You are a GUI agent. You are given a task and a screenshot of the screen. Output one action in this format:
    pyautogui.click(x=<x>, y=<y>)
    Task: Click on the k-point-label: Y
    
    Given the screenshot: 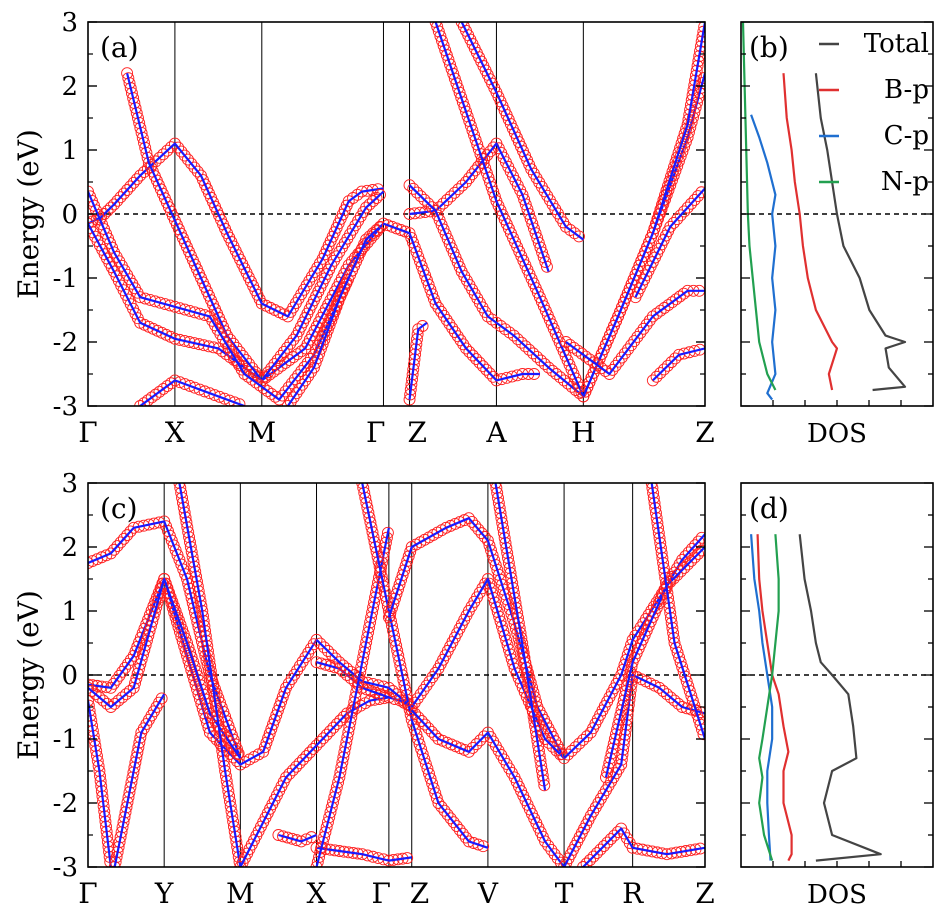 What is the action you would take?
    pyautogui.click(x=164, y=893)
    